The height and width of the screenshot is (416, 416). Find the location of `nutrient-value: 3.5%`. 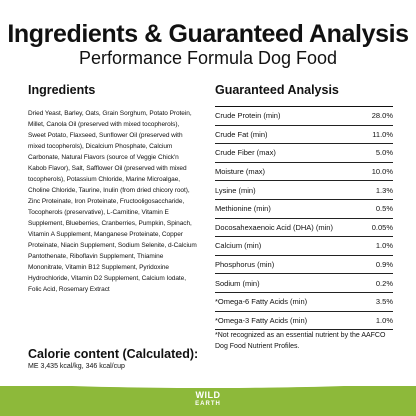

nutrient-value: 3.5% is located at coordinates (384, 302).